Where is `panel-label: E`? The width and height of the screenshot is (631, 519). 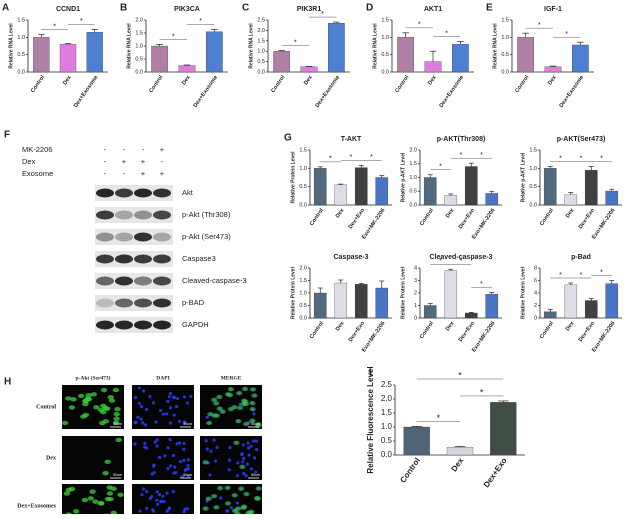
panel-label: E is located at coordinates (489, 8).